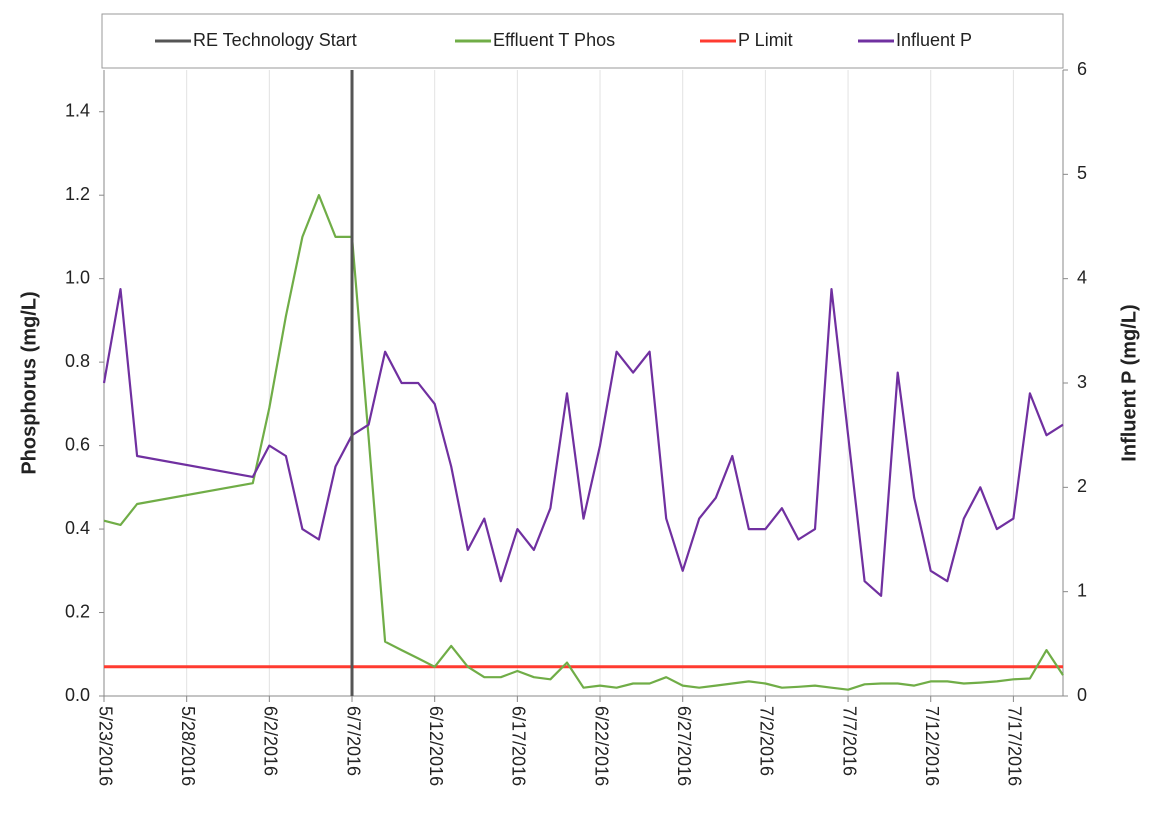 The width and height of the screenshot is (1151, 840). What do you see at coordinates (188, 746) in the screenshot?
I see `x-tick-label: 5/28/2016` at bounding box center [188, 746].